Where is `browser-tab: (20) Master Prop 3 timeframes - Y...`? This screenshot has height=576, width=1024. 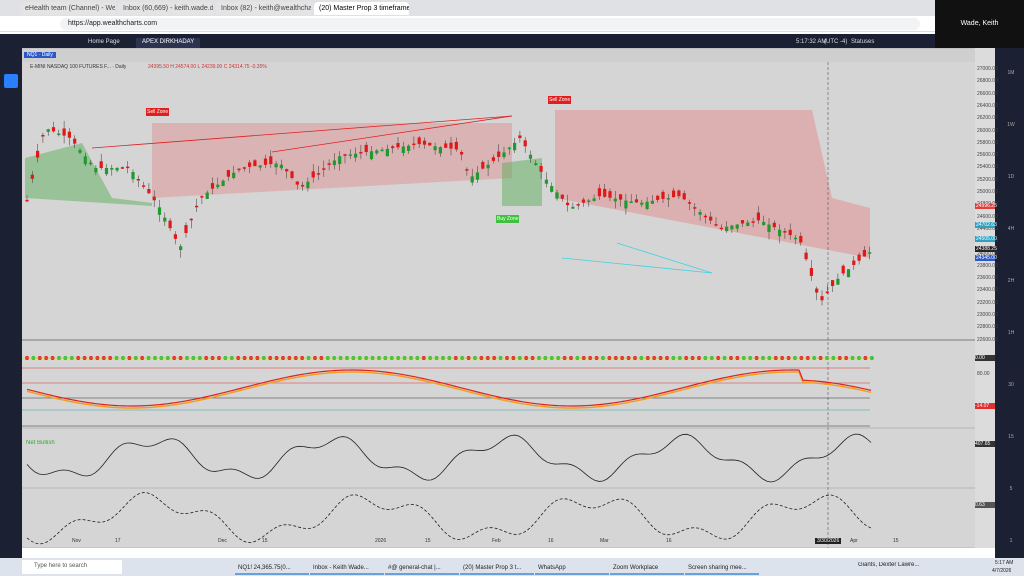
browser-tab: (20) Master Prop 3 timeframes - Y... is located at coordinates (361, 8).